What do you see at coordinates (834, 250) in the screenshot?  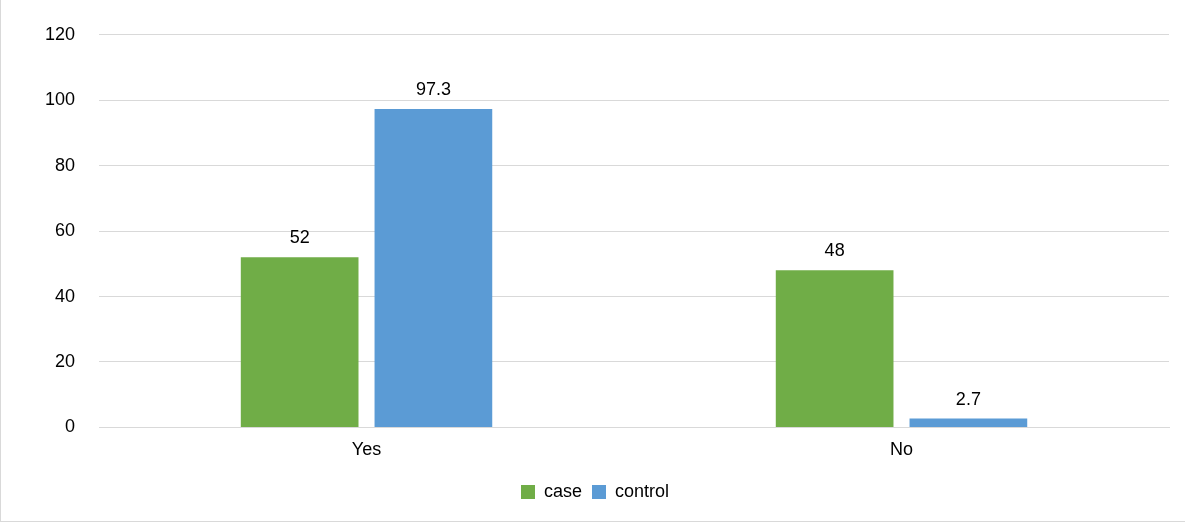 I see `data-label: 48` at bounding box center [834, 250].